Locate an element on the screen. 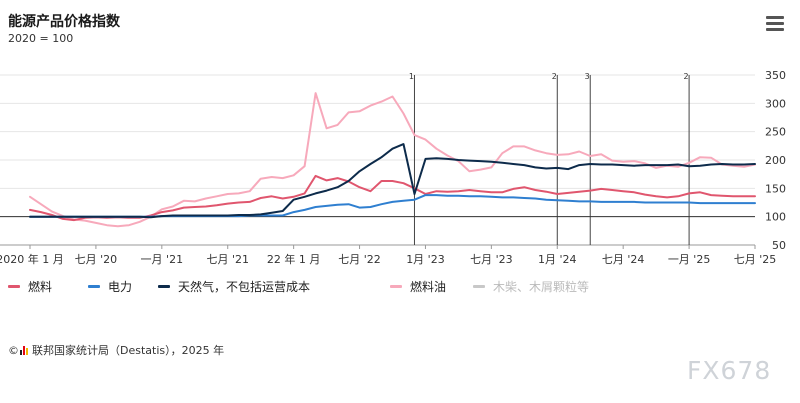  legend-label: 木柴、木屑颗粒等 is located at coordinates (541, 287).